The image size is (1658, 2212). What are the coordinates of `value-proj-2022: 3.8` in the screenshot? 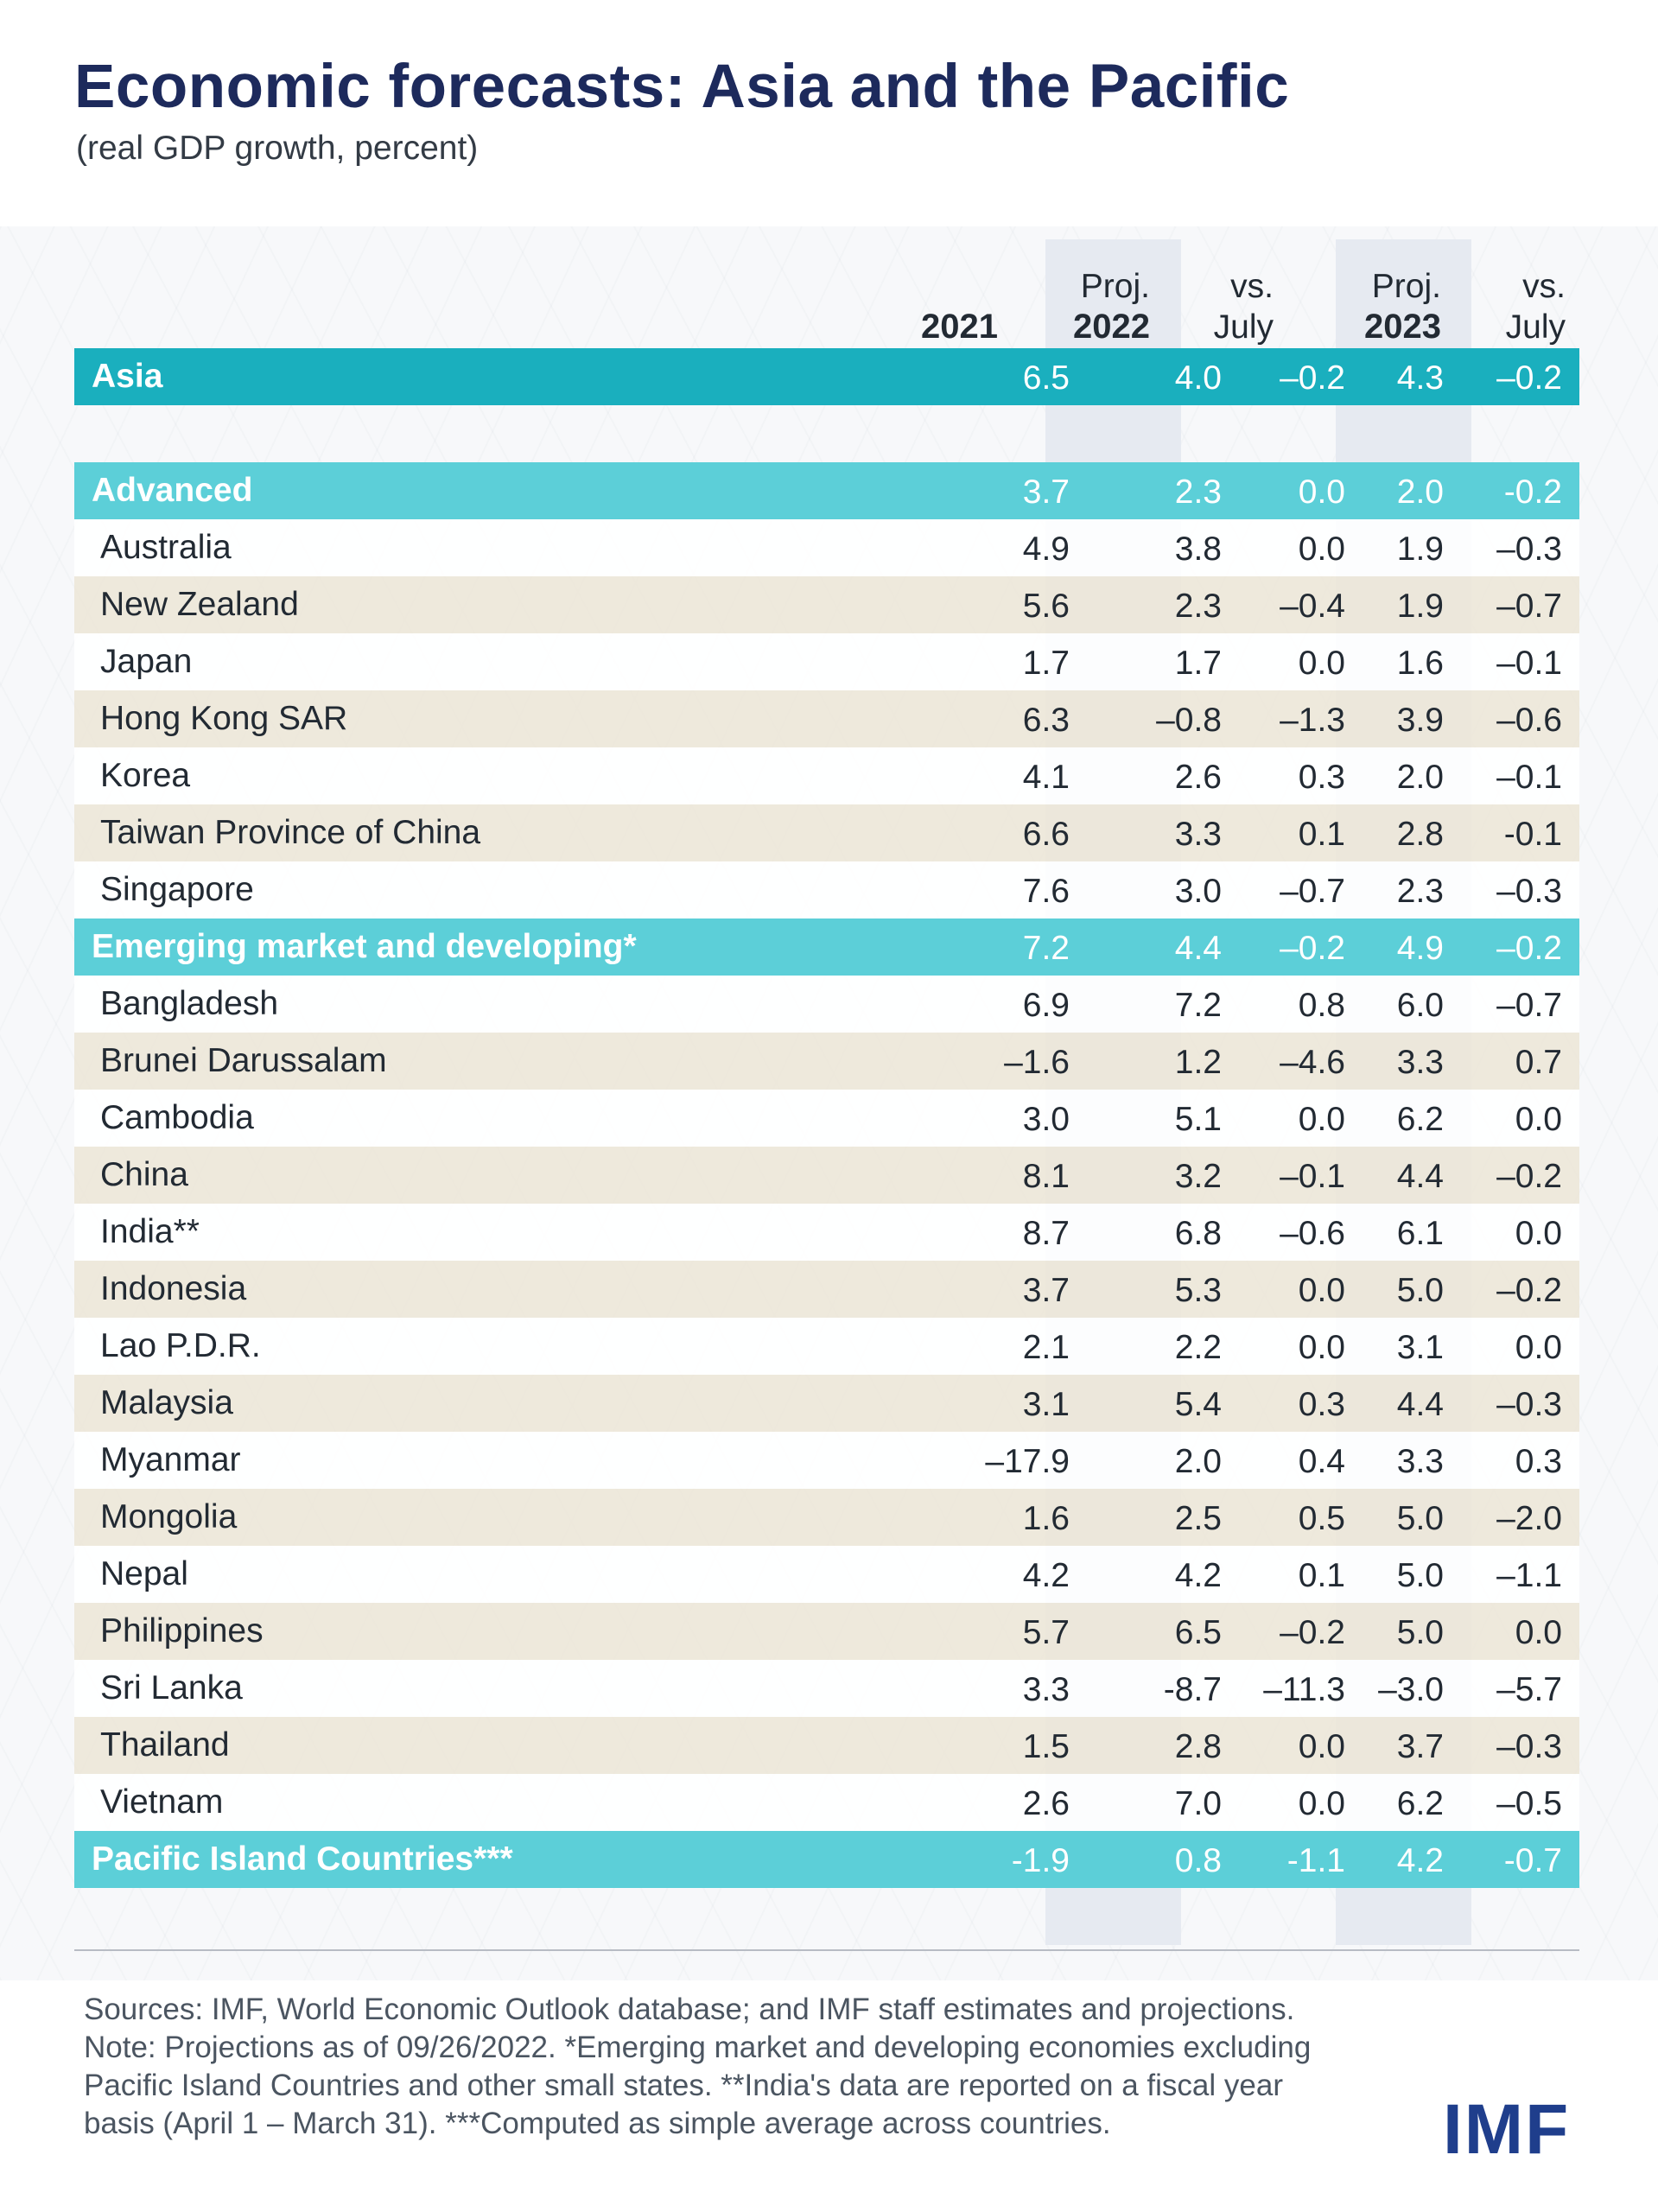 It's located at (1198, 549).